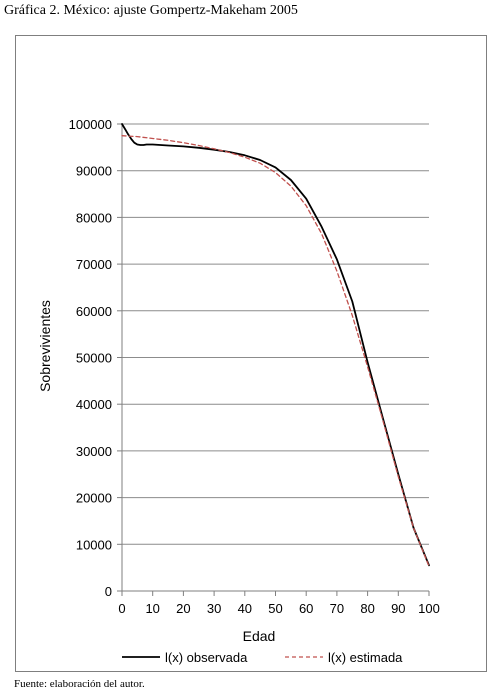 This screenshot has height=697, width=494. Describe the element at coordinates (94, 498) in the screenshot. I see `y-tick-label: 20000` at that location.